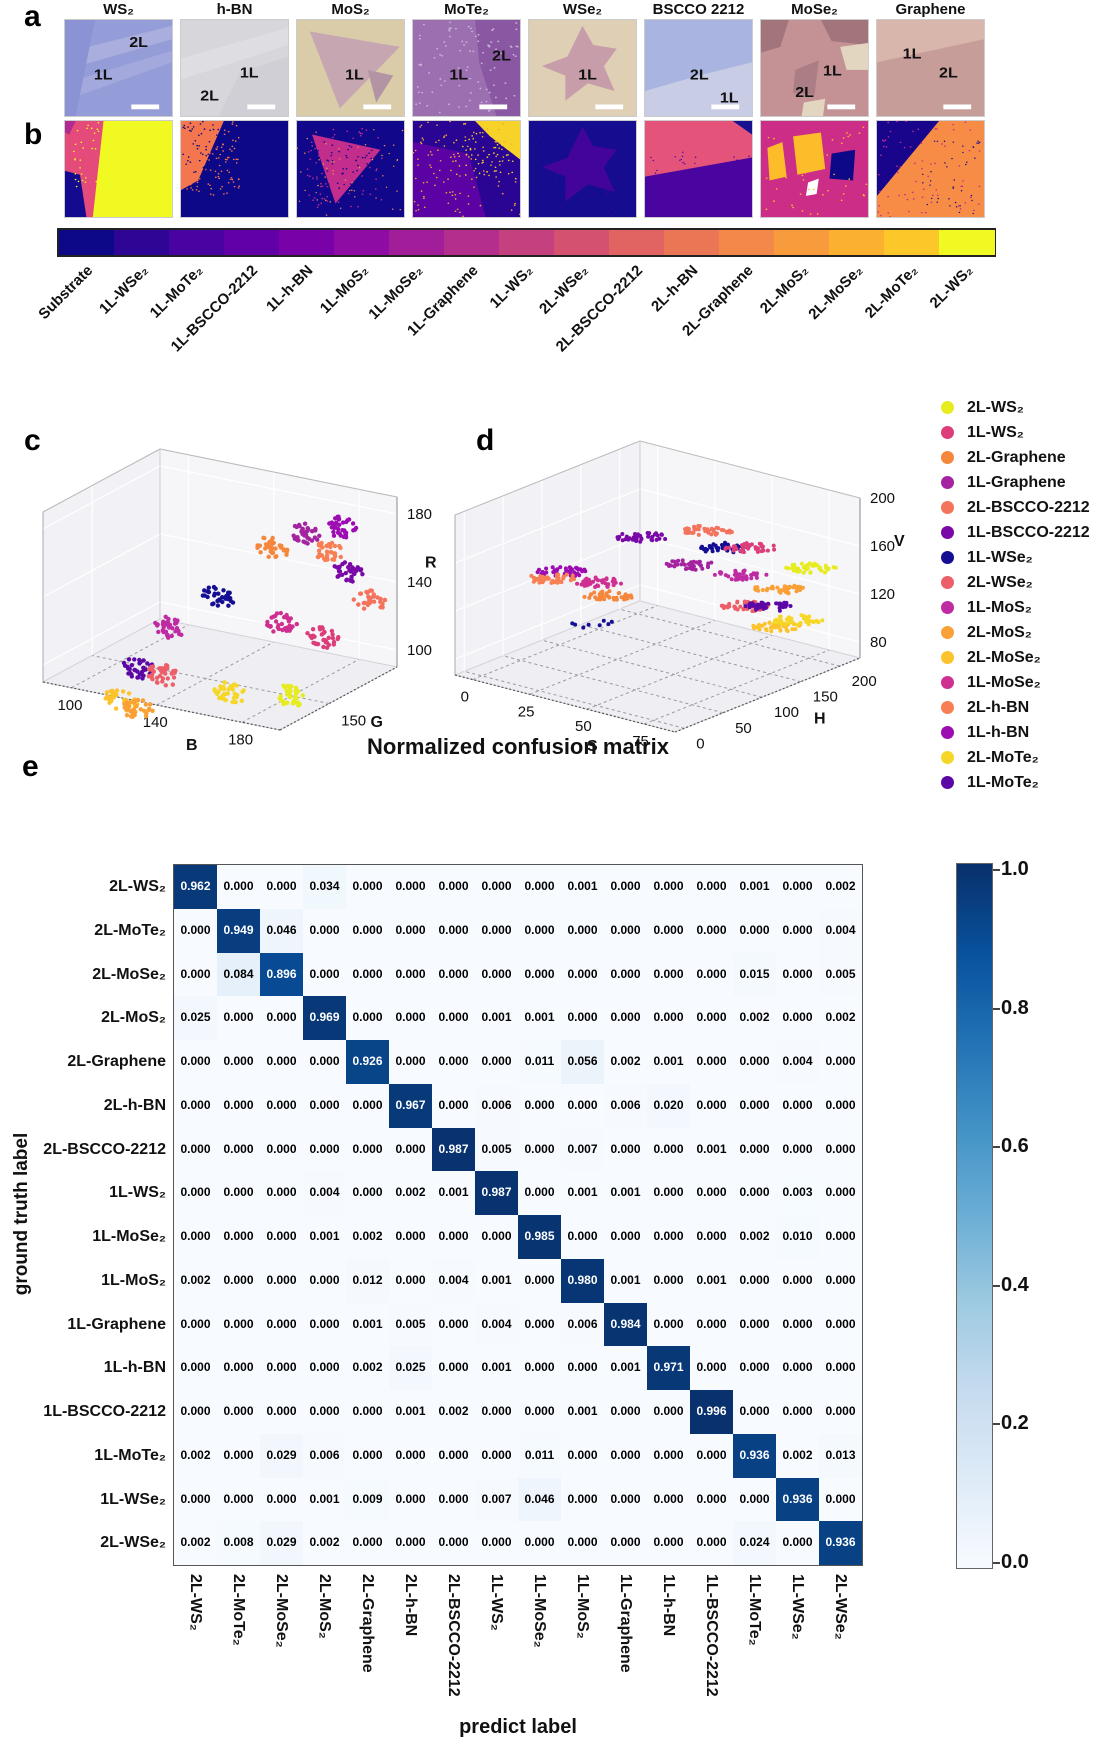 Image resolution: width=1100 pixels, height=1759 pixels. I want to click on panel-letter-e: e, so click(30, 766).